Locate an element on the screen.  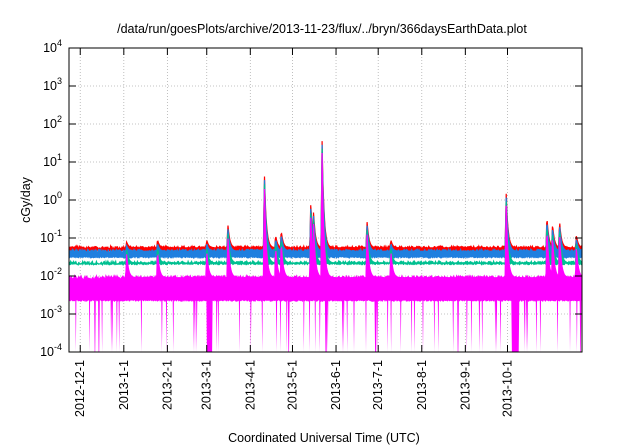
y-tick-label: 10⁻³ is located at coordinates (51, 312).